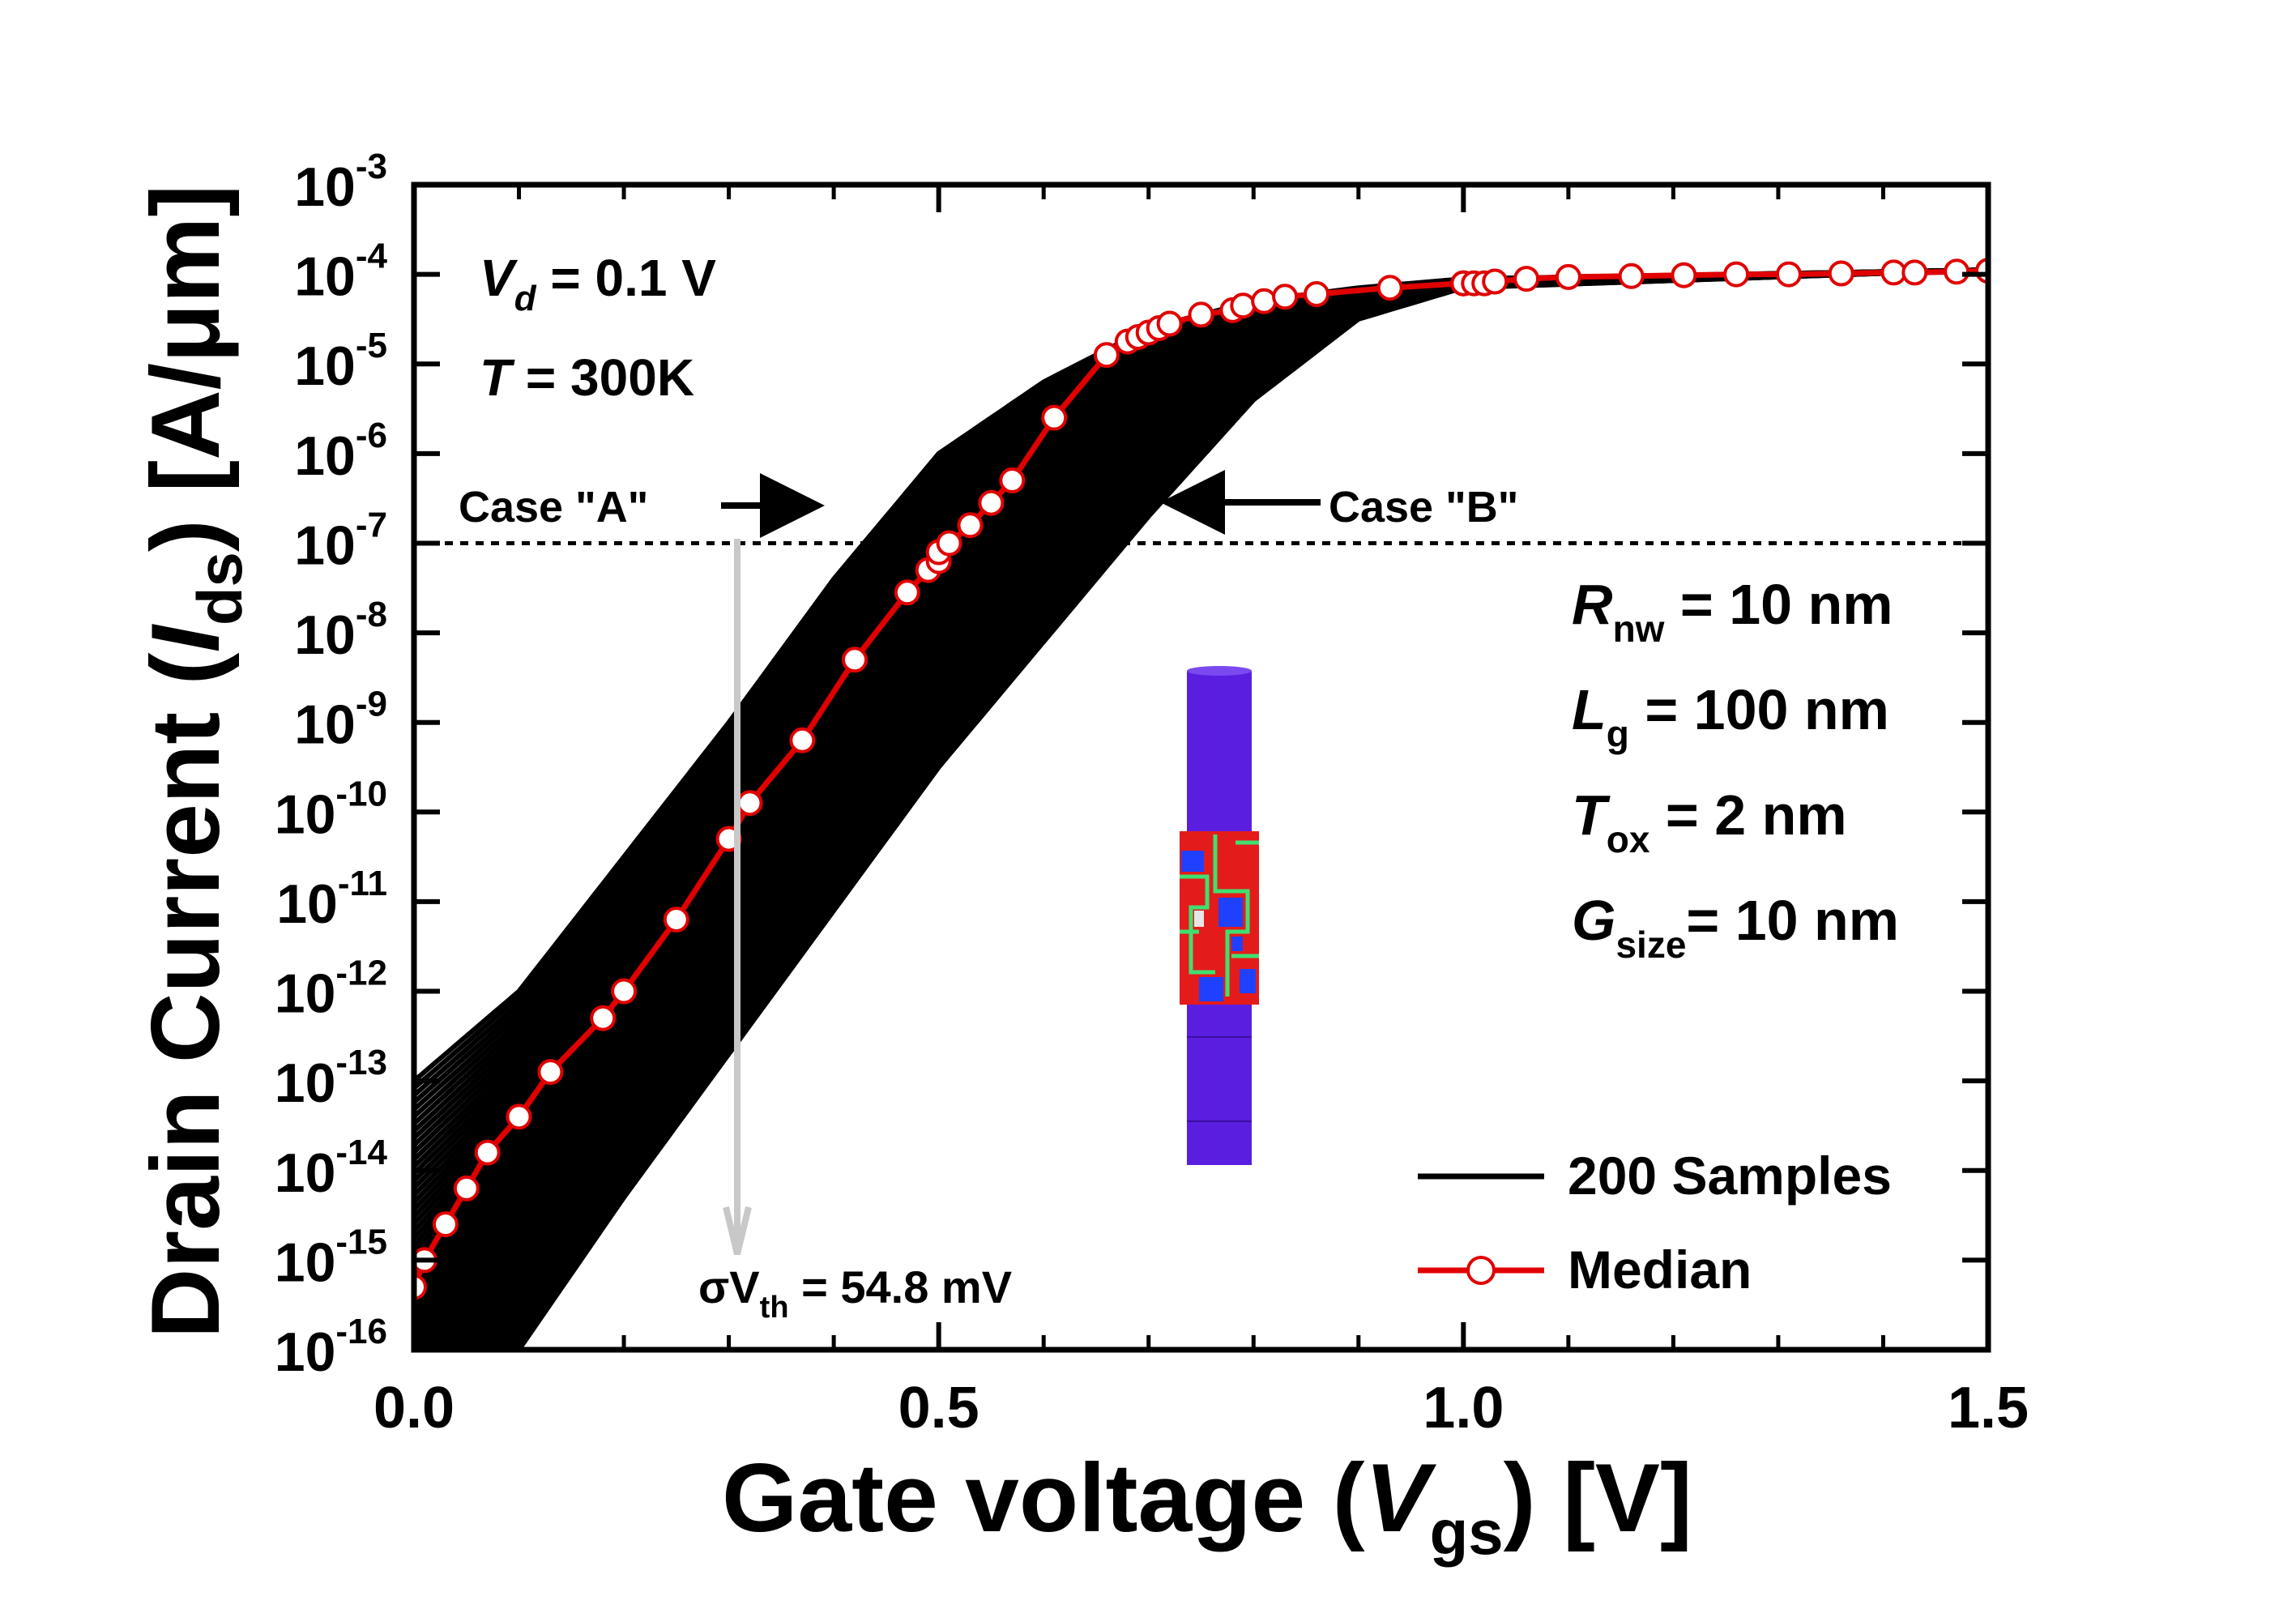 This screenshot has width=2296, height=1609. I want to click on y-tick-label: 10⁻¹³, so click(331, 1078).